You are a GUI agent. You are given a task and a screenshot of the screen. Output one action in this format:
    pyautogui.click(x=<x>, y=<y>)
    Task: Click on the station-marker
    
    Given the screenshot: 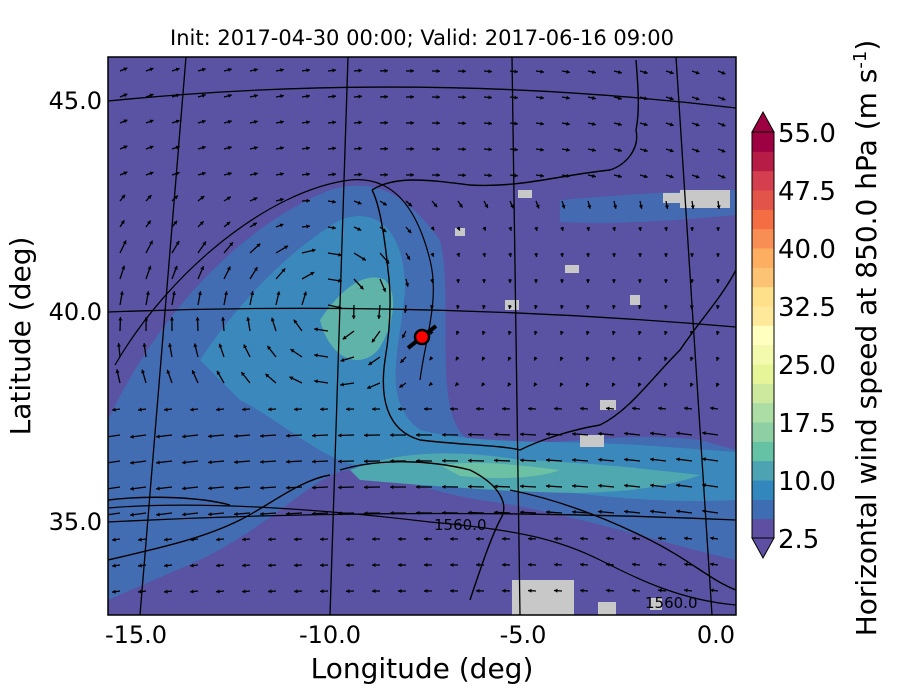 What is the action you would take?
    pyautogui.click(x=422, y=337)
    